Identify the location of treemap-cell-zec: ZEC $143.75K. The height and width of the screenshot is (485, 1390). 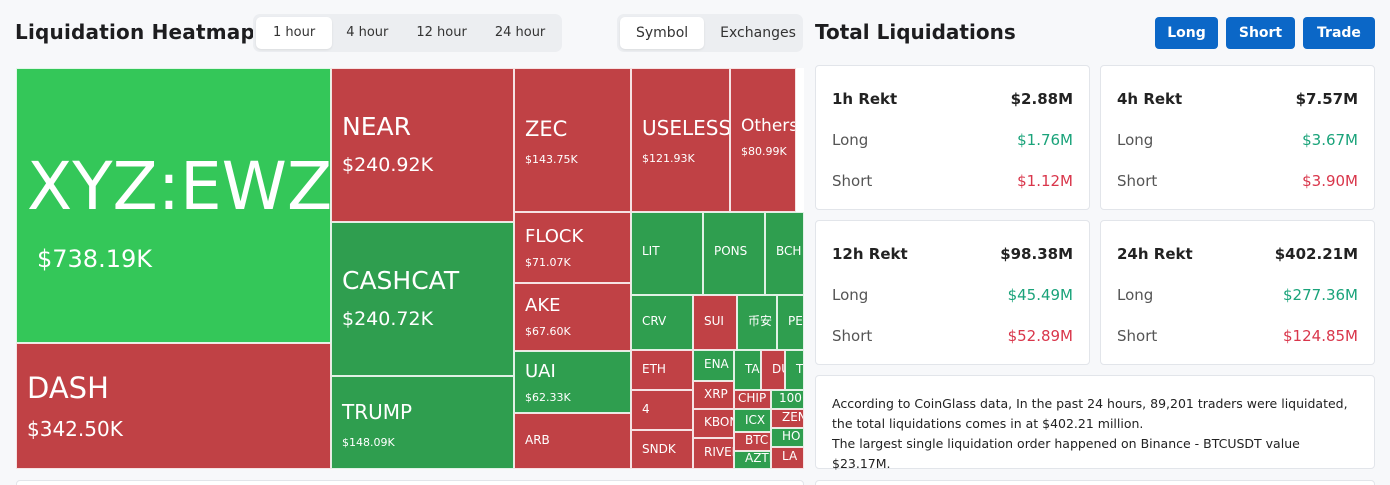
(572, 140).